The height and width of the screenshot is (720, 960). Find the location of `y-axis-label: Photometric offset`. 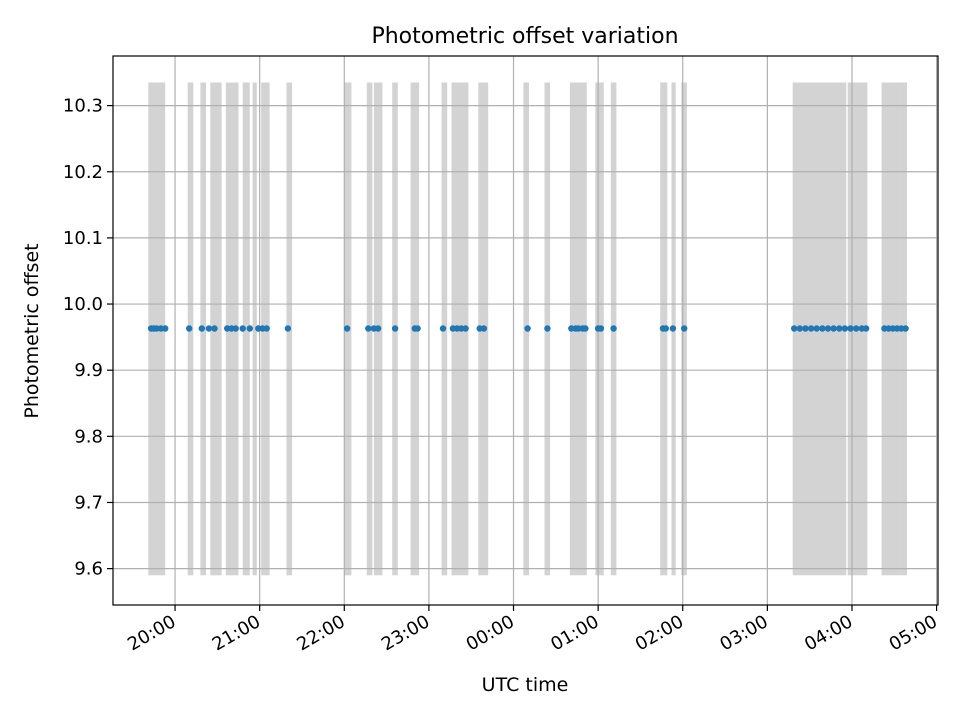

y-axis-label: Photometric offset is located at coordinates (32, 330).